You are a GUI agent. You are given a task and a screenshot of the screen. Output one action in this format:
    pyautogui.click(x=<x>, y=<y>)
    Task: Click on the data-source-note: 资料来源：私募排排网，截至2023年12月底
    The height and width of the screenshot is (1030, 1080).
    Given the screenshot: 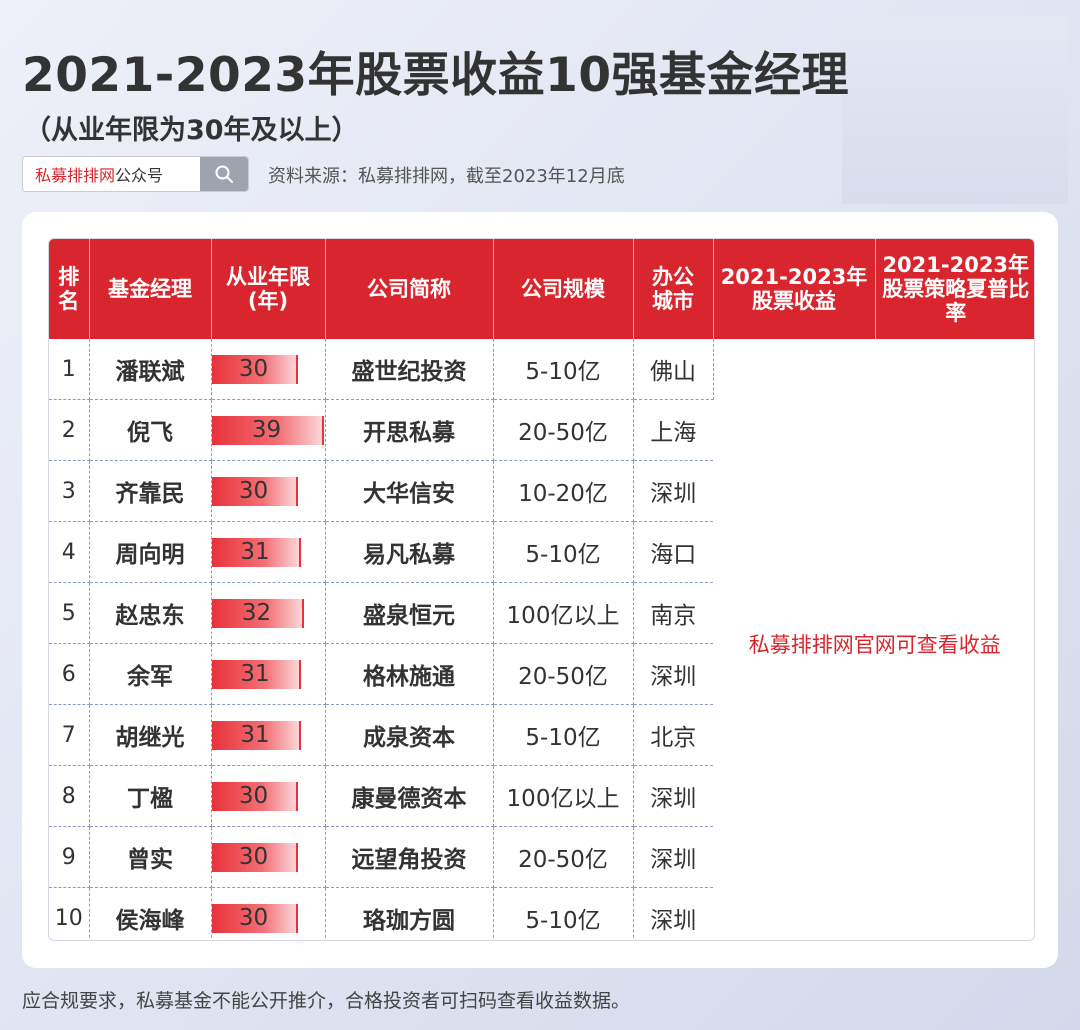 What is the action you would take?
    pyautogui.click(x=446, y=176)
    